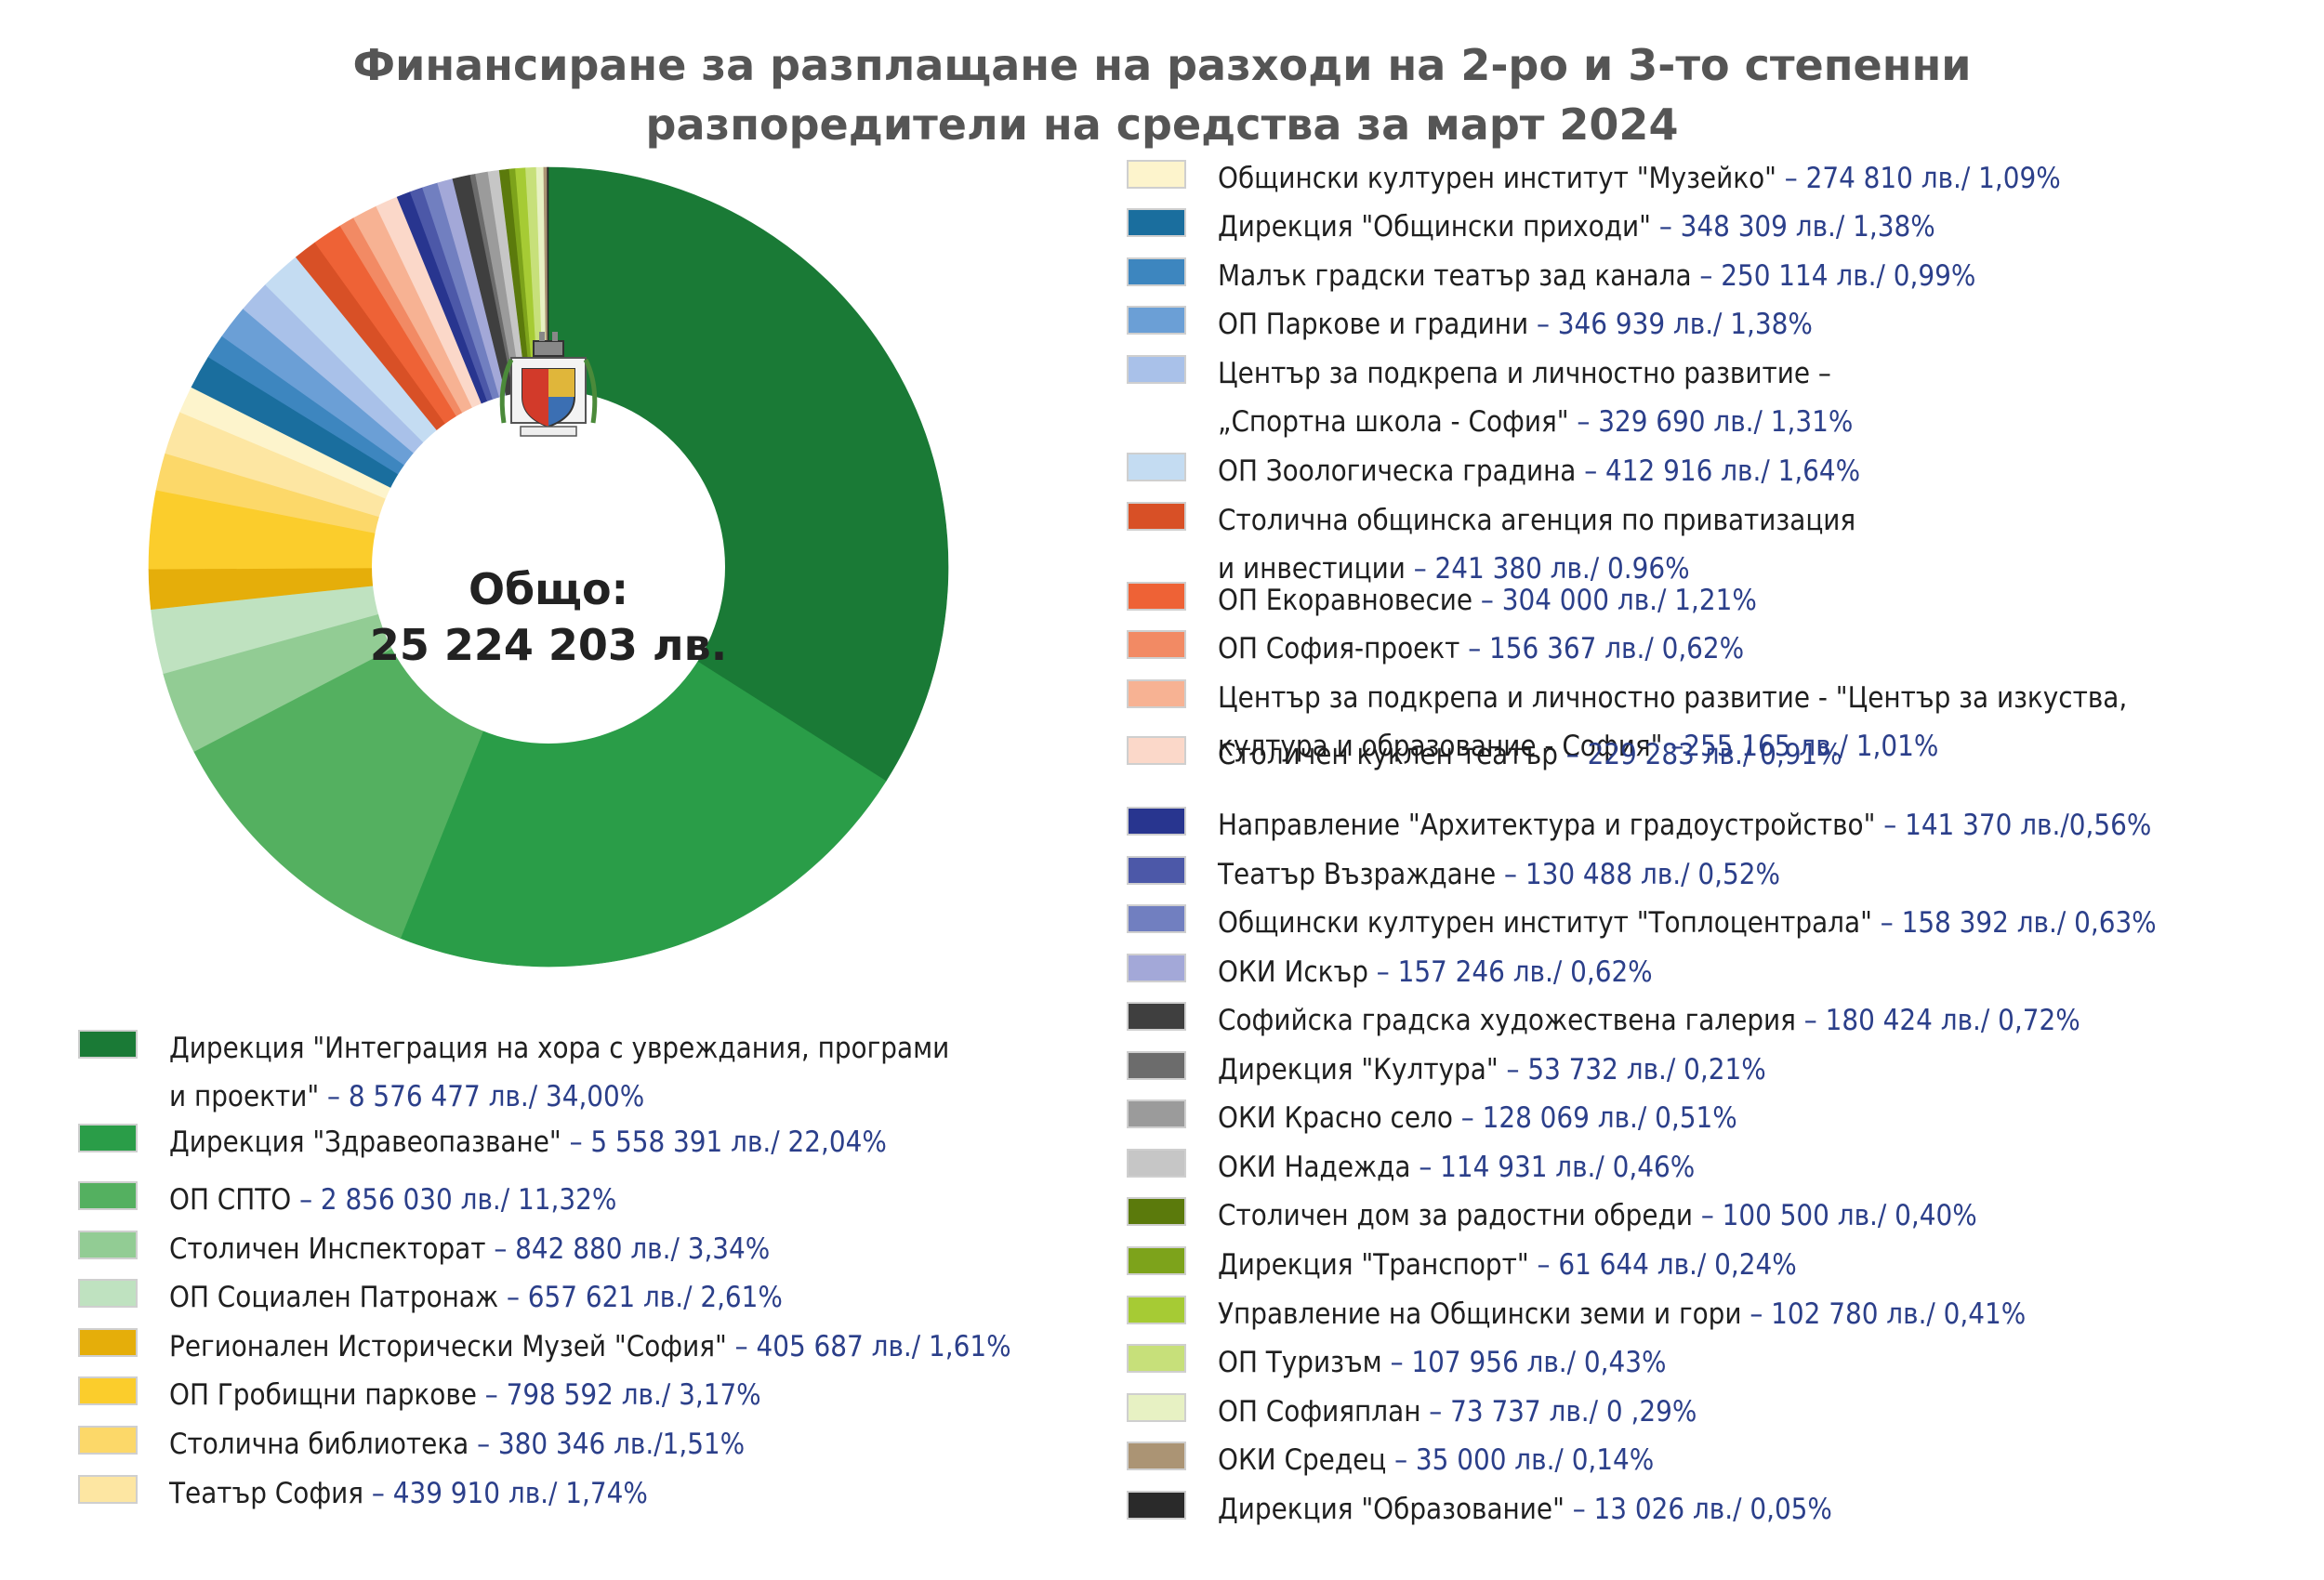 The height and width of the screenshot is (1580, 2324). I want to click on legend-item-22: Театър Възраждане – 130 488 лв./ 0,52%, so click(1453, 874).